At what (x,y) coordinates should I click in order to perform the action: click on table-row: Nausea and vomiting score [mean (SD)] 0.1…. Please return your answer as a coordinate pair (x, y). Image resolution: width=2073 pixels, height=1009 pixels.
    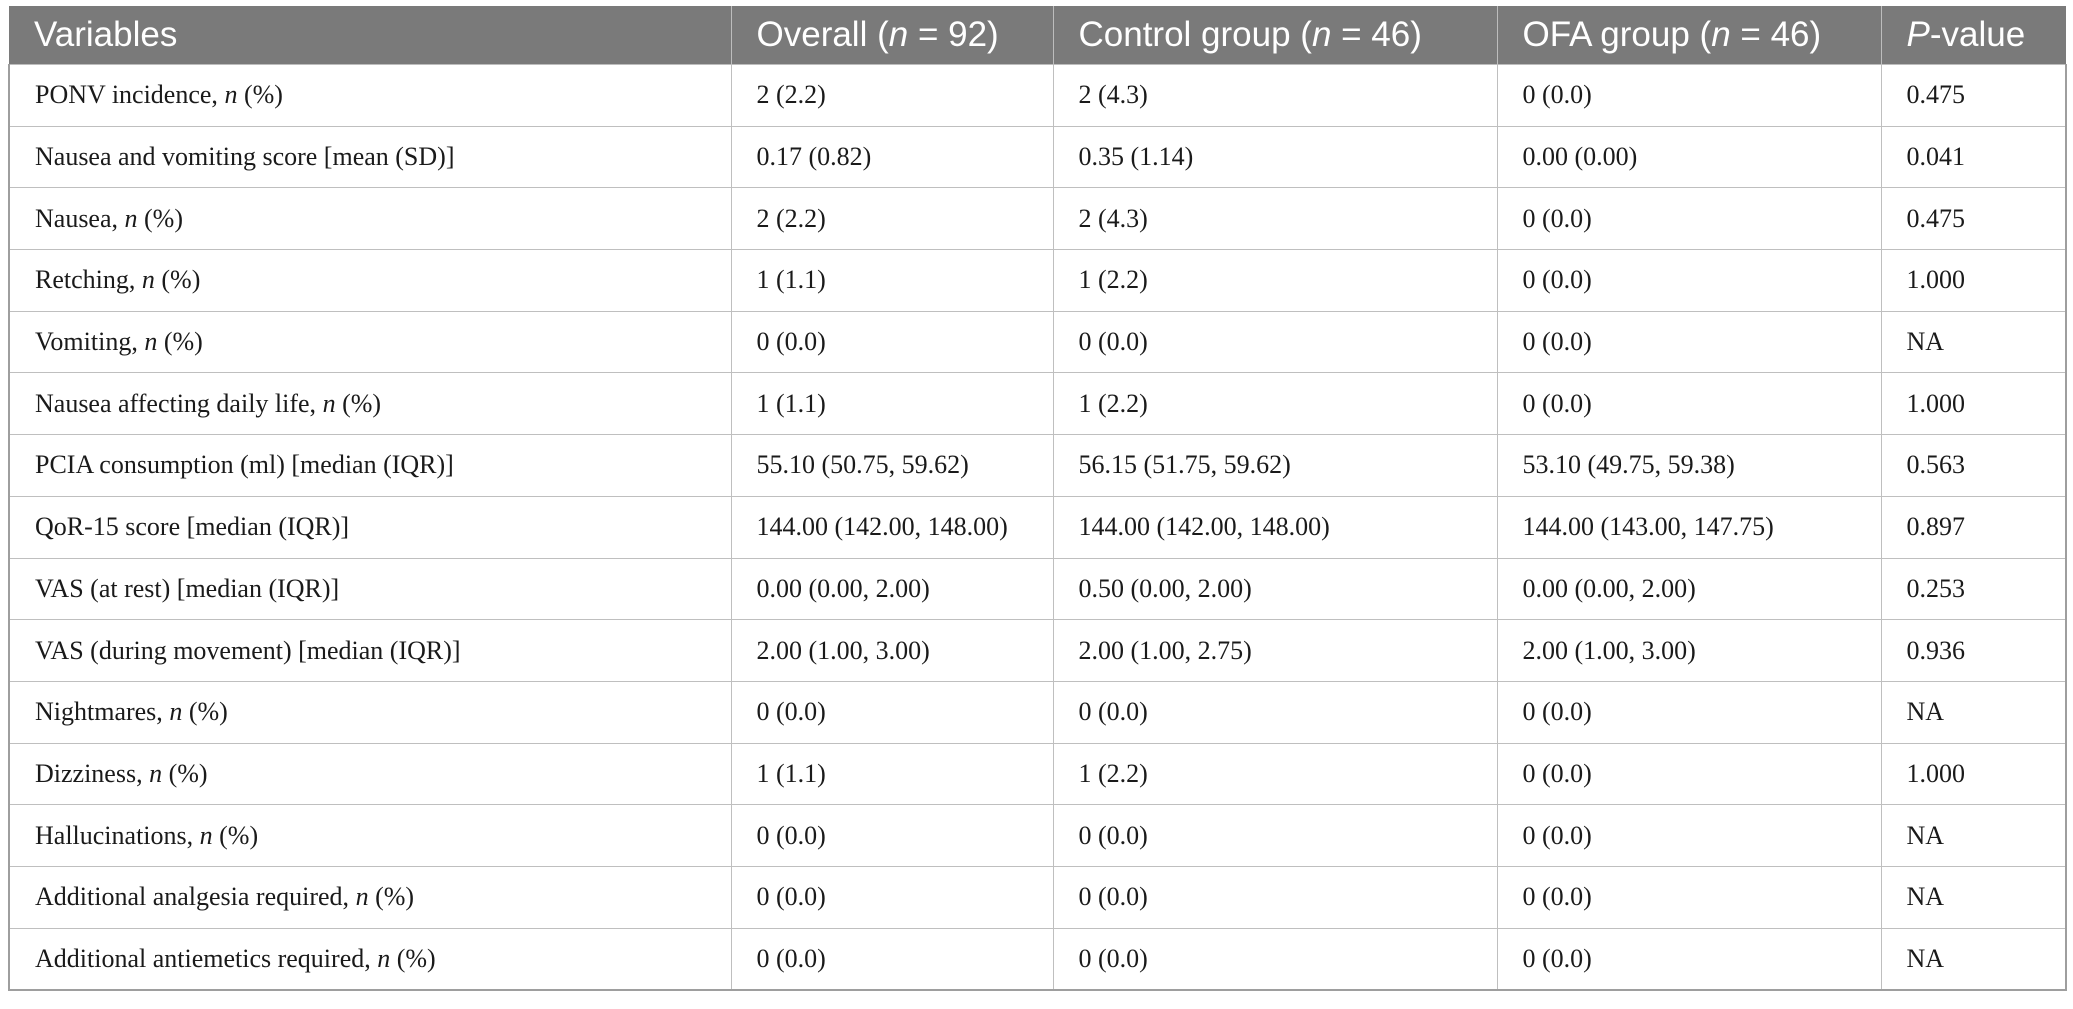
    Looking at the image, I should click on (1037, 157).